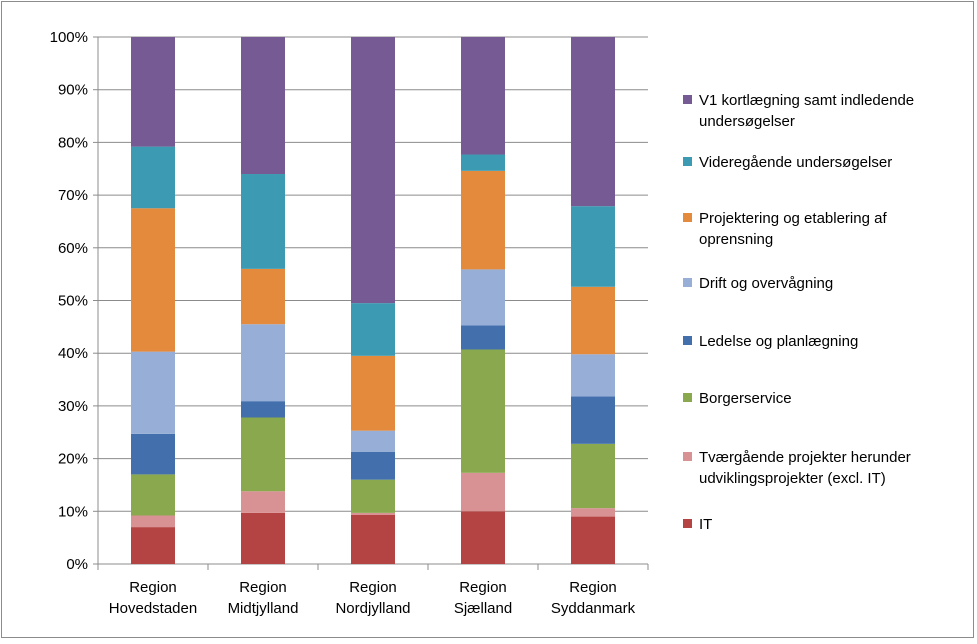  I want to click on y-tick-label: 80%, so click(73, 142).